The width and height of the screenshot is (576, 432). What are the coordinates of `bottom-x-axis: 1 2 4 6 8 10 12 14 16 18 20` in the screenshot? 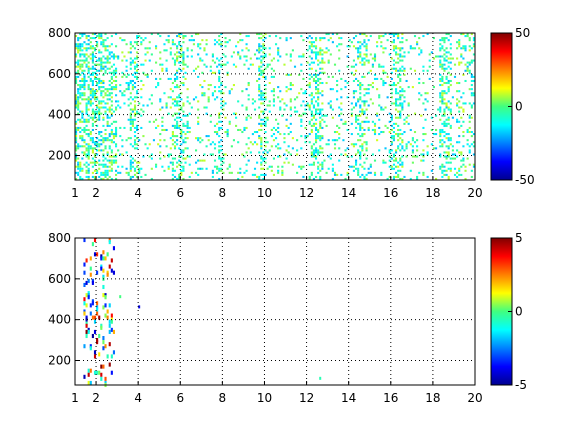 It's located at (277, 393).